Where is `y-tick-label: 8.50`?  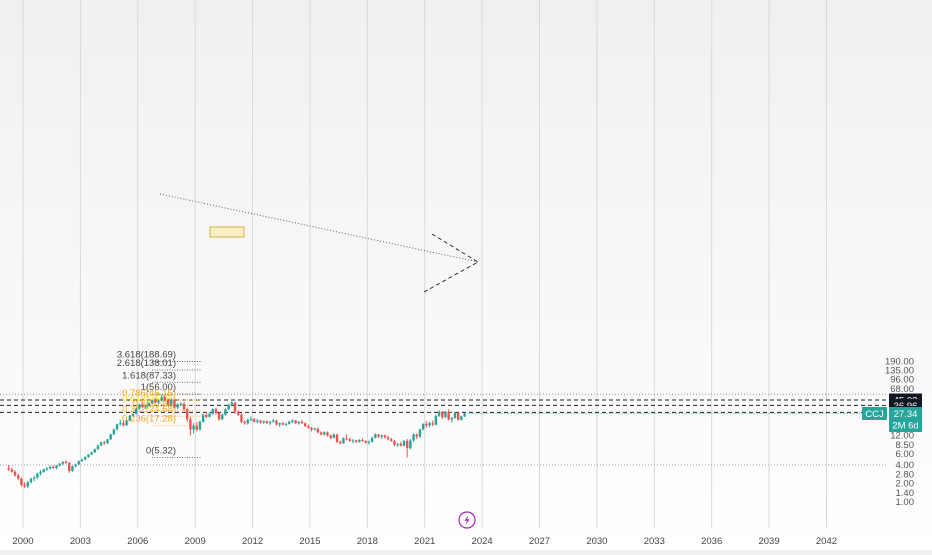
y-tick-label: 8.50 is located at coordinates (905, 445).